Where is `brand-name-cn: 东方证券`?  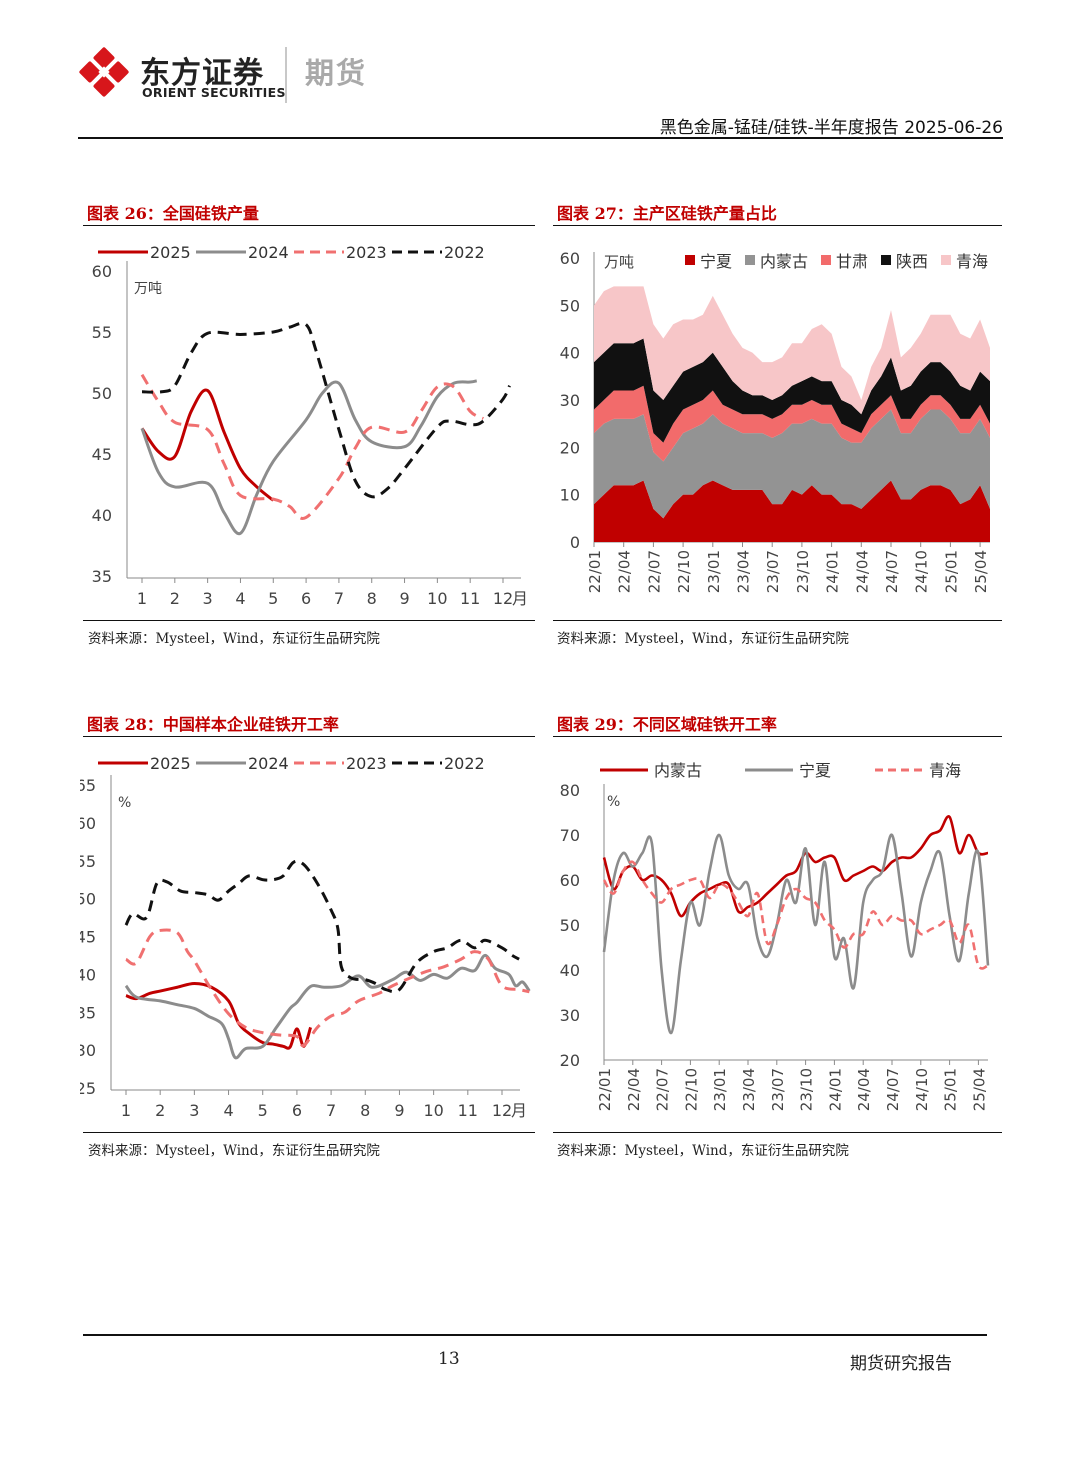
brand-name-cn: 东方证券 is located at coordinates (202, 73).